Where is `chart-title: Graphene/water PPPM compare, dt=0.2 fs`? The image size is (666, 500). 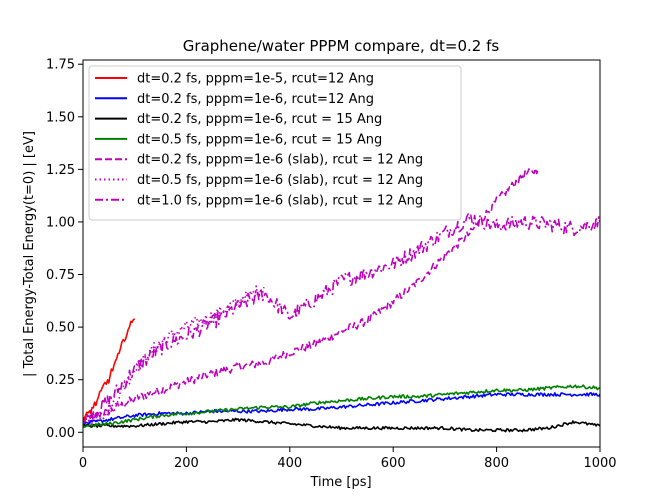 chart-title: Graphene/water PPPM compare, dt=0.2 fs is located at coordinates (341, 46).